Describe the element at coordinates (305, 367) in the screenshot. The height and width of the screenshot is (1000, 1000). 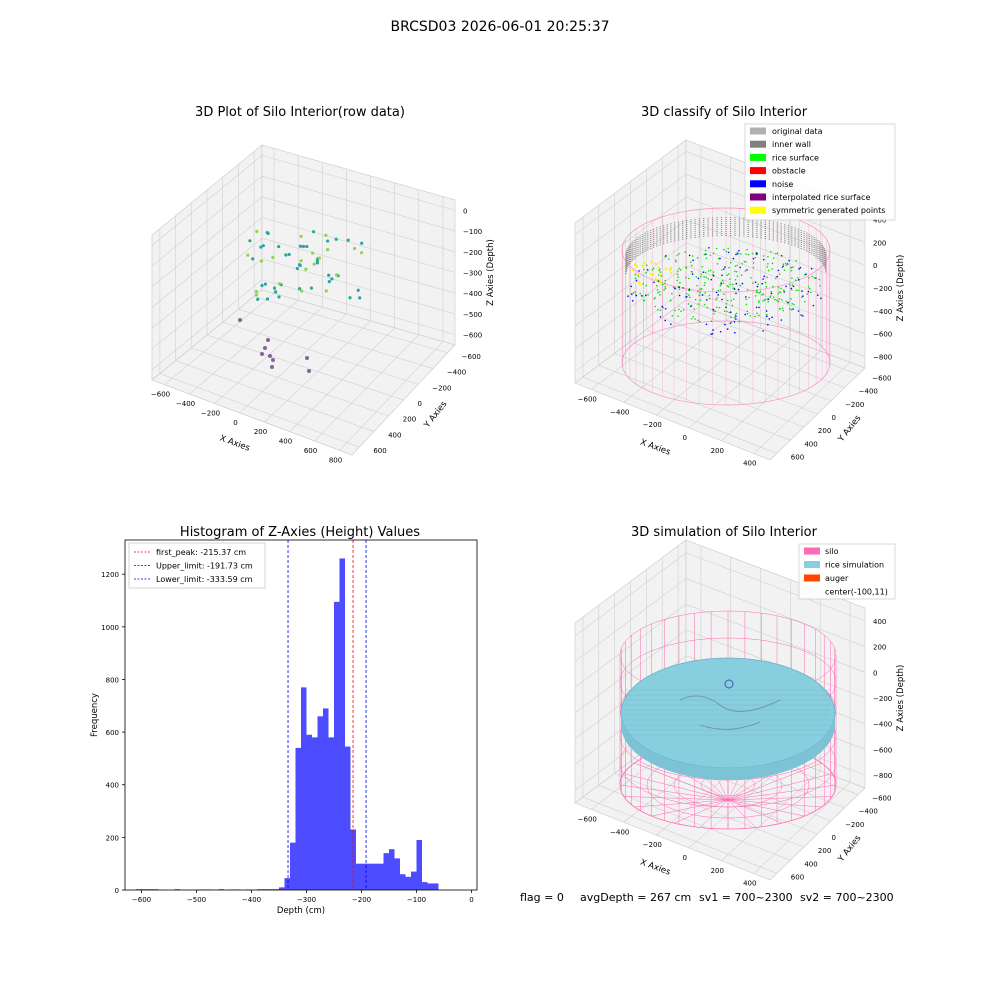
I see `p1-grid-y` at that location.